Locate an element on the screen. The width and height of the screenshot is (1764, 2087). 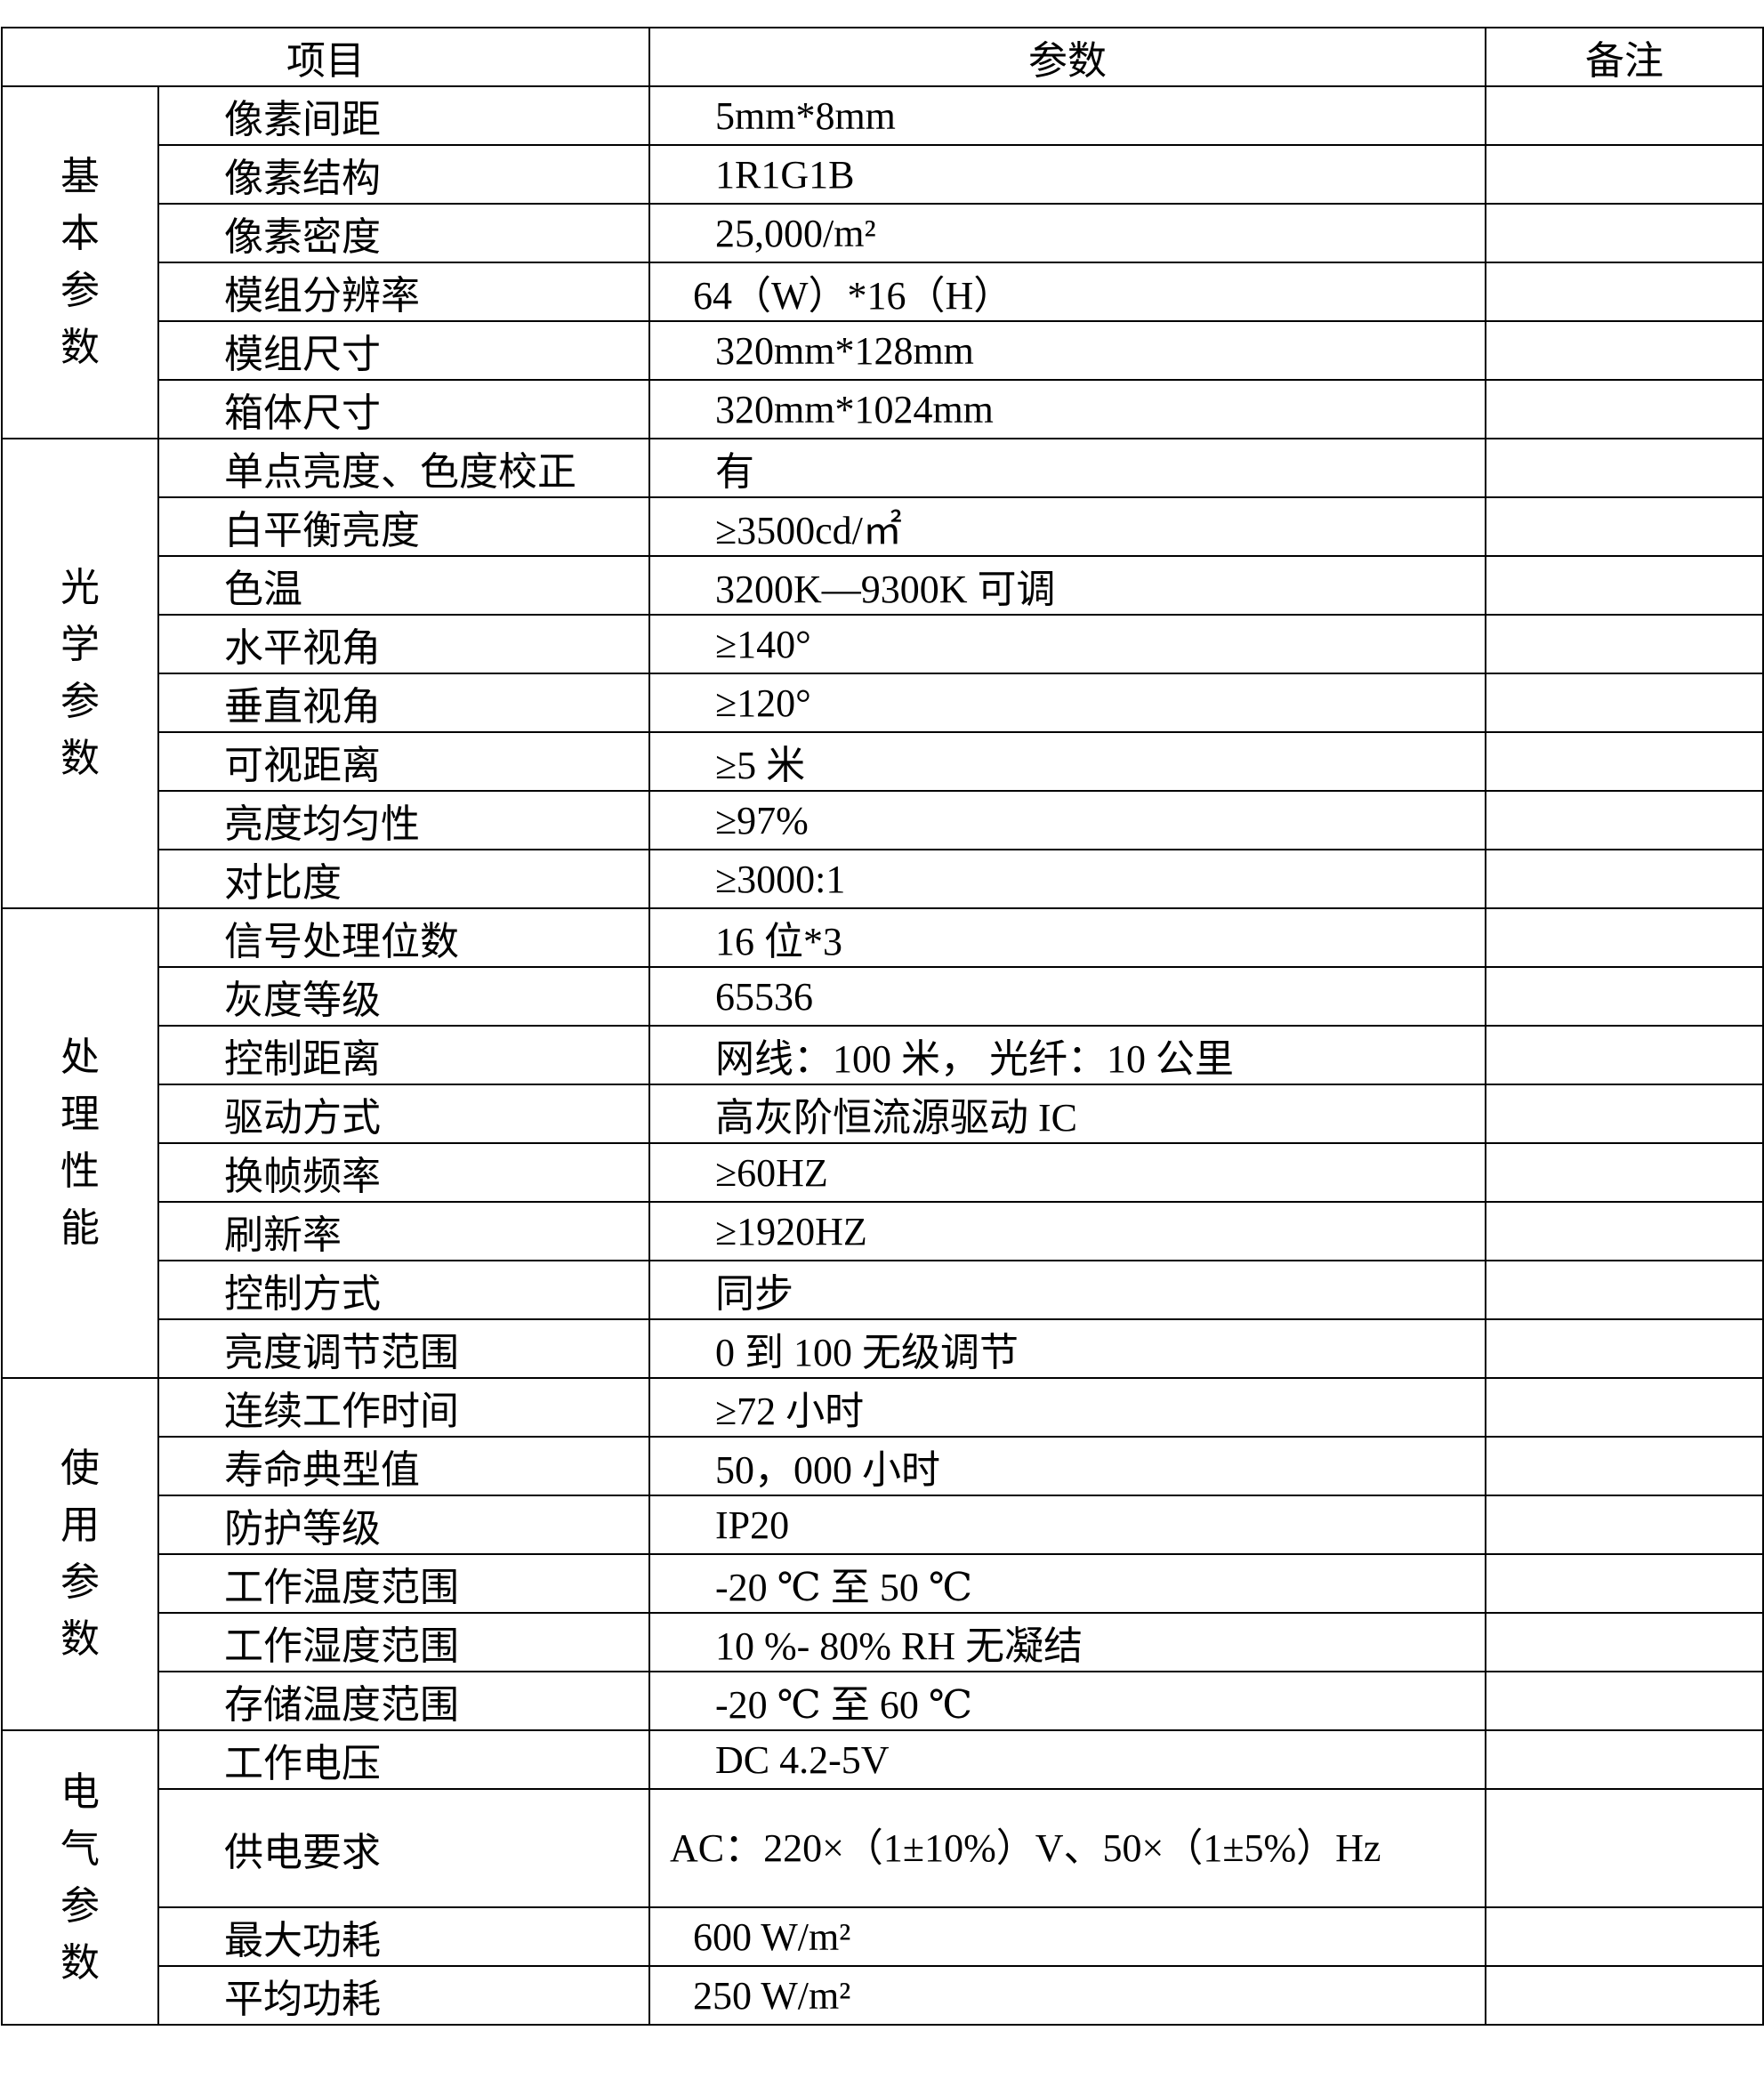
value-cell: ≥97% is located at coordinates (1067, 820).